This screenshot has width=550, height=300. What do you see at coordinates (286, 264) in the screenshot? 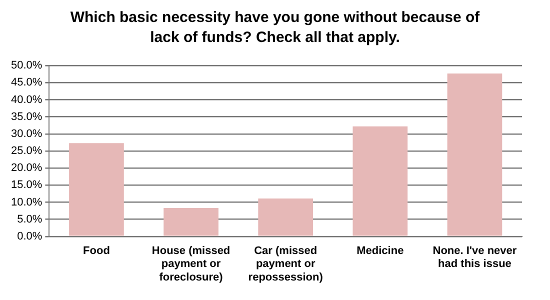
I see `x-tick-label: Car (missed payment or repossession)` at bounding box center [286, 264].